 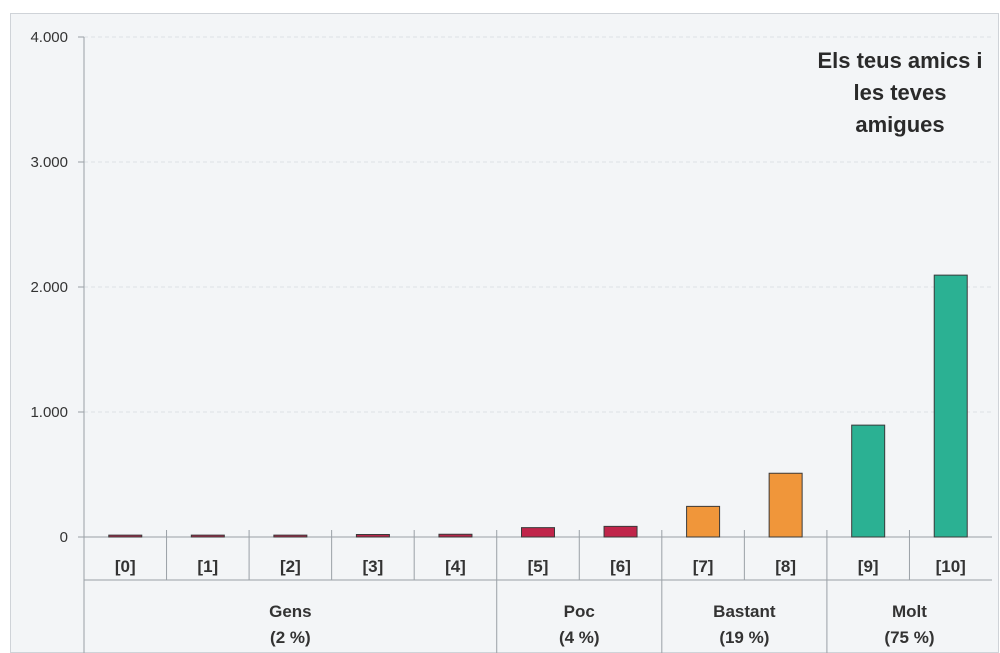 What do you see at coordinates (373, 566) in the screenshot?
I see `x-tick-label: [3]` at bounding box center [373, 566].